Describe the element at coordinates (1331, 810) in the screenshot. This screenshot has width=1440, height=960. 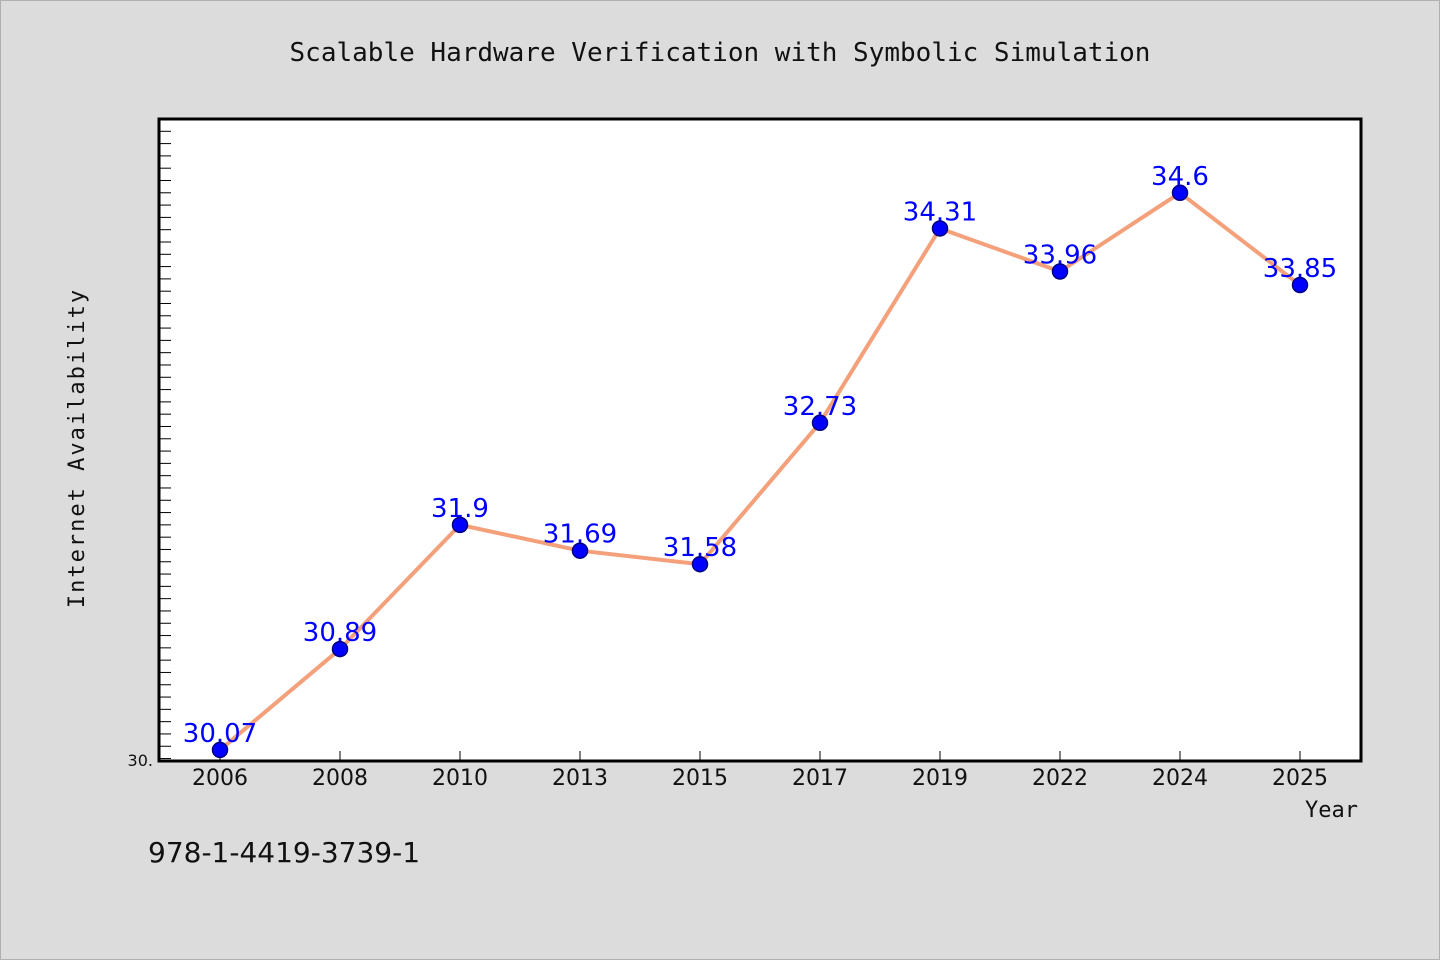
I see `x-axis-label: Year` at that location.